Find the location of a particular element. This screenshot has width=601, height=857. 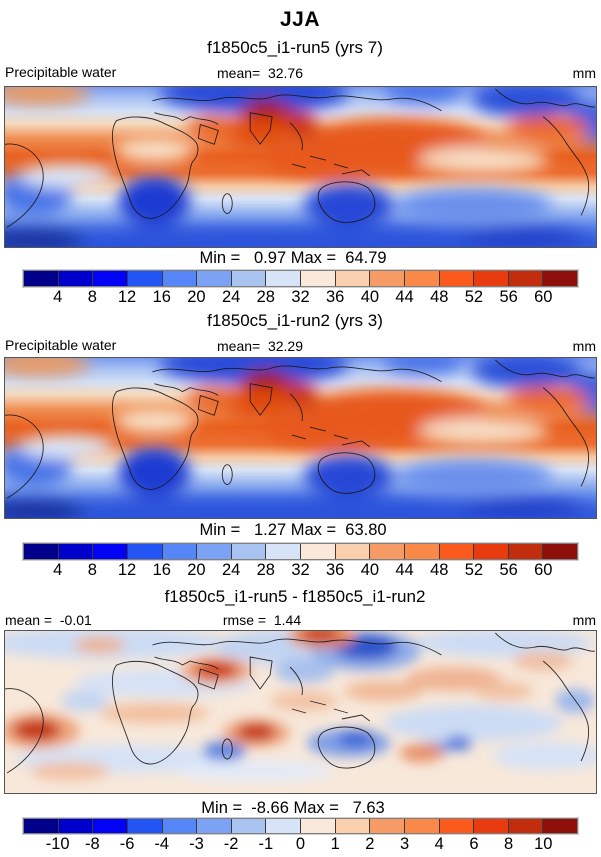

panel1-units-label: mm is located at coordinates (584, 73).